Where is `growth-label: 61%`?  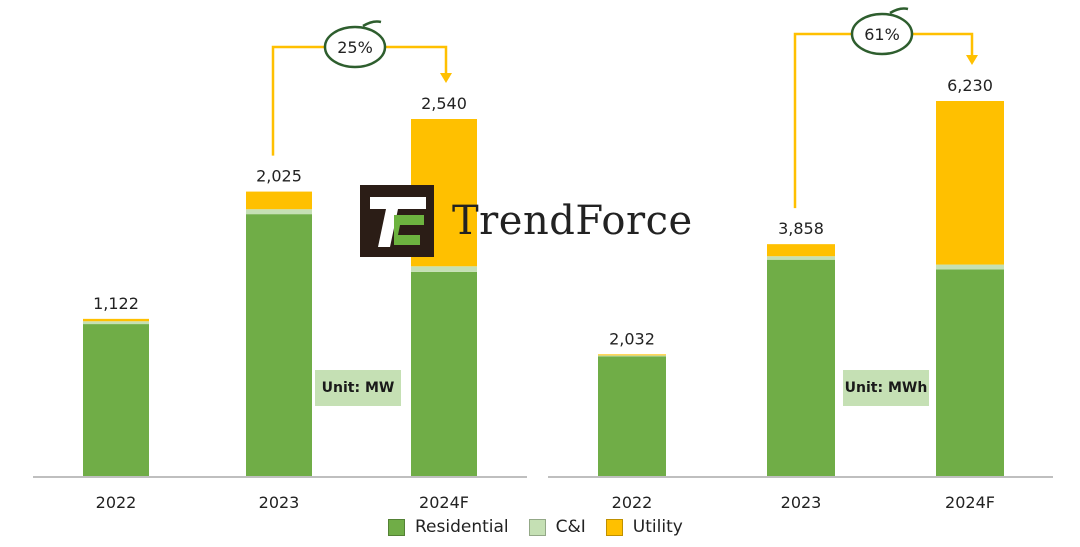
growth-label: 61% is located at coordinates (882, 34).